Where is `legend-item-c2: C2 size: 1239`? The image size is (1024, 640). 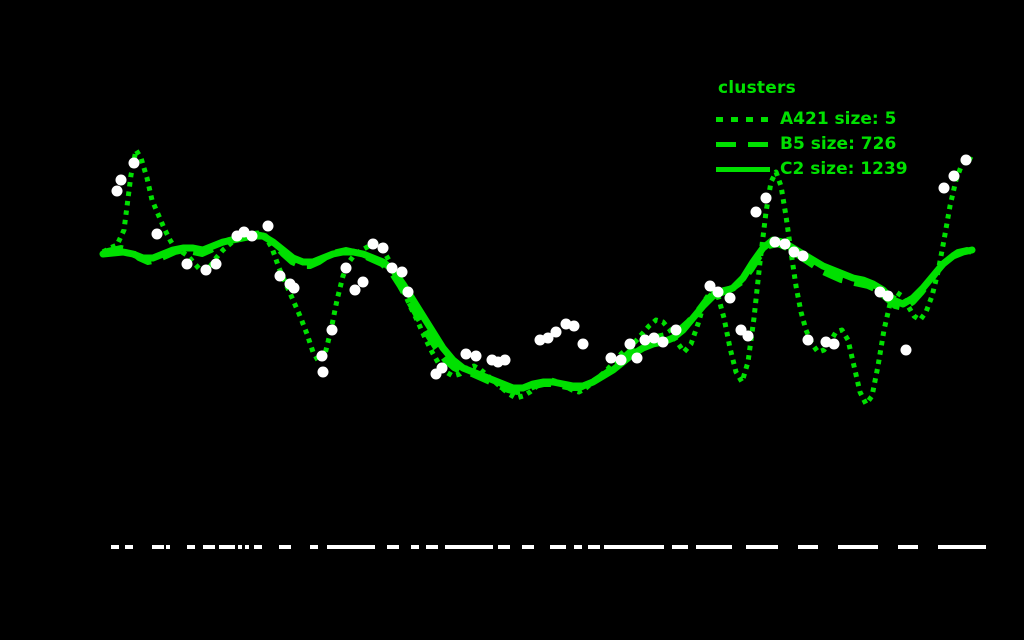 legend-item-c2: C2 size: 1239 is located at coordinates (819, 168).